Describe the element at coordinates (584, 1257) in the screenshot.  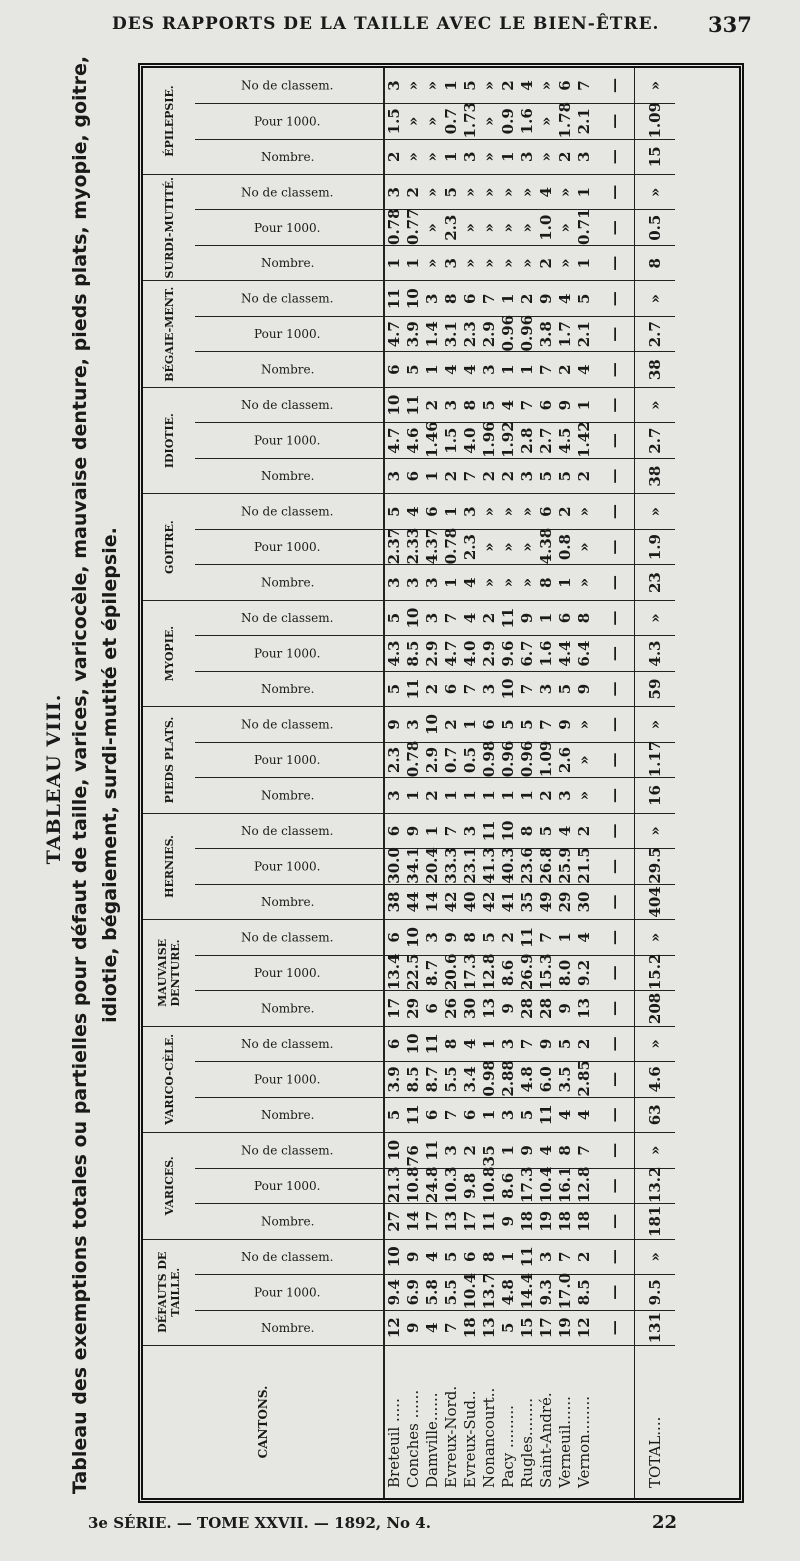
I see `cell-classement: 2` at that location.